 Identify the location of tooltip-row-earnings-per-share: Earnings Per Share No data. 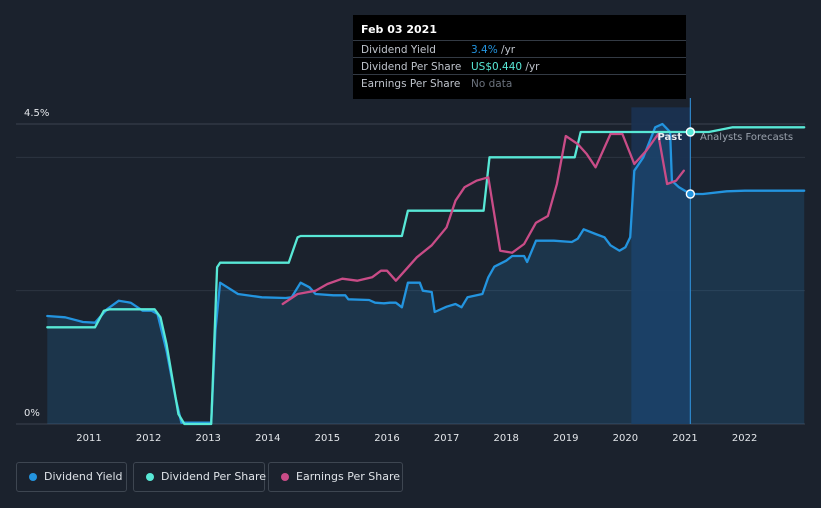
(519, 83).